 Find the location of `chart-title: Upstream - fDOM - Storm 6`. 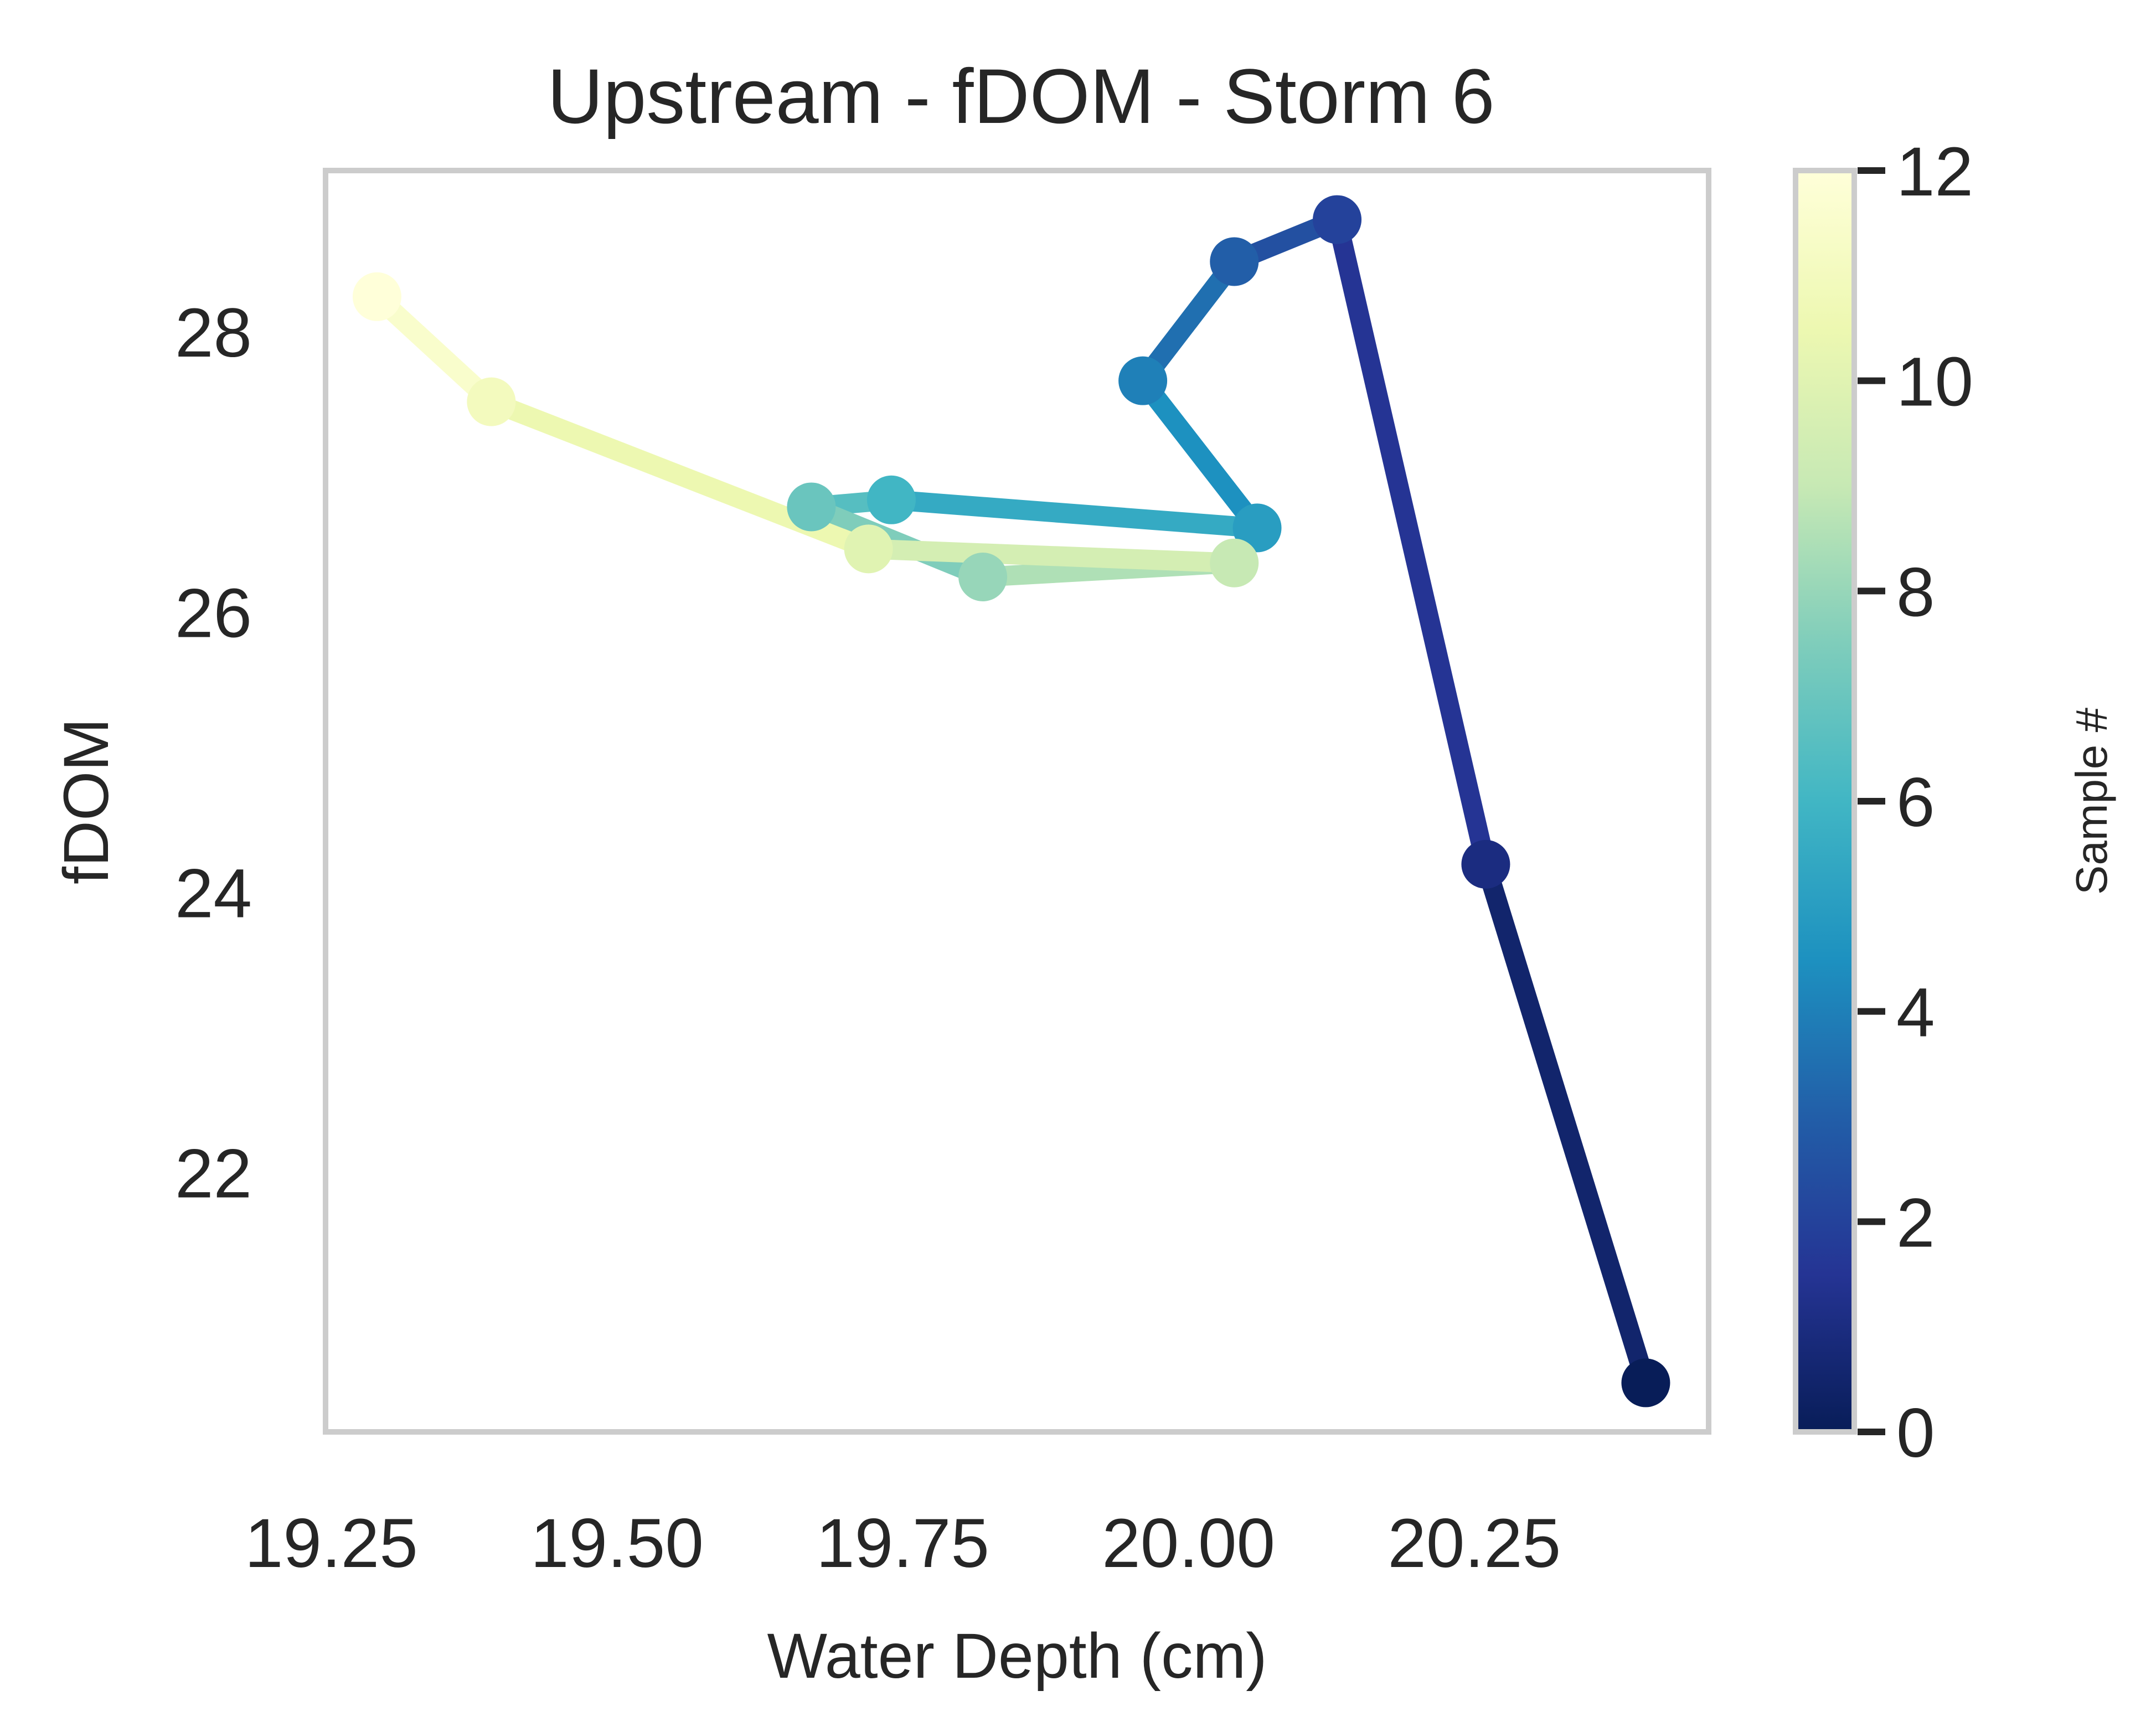

chart-title: Upstream - fDOM - Storm 6 is located at coordinates (1020, 97).